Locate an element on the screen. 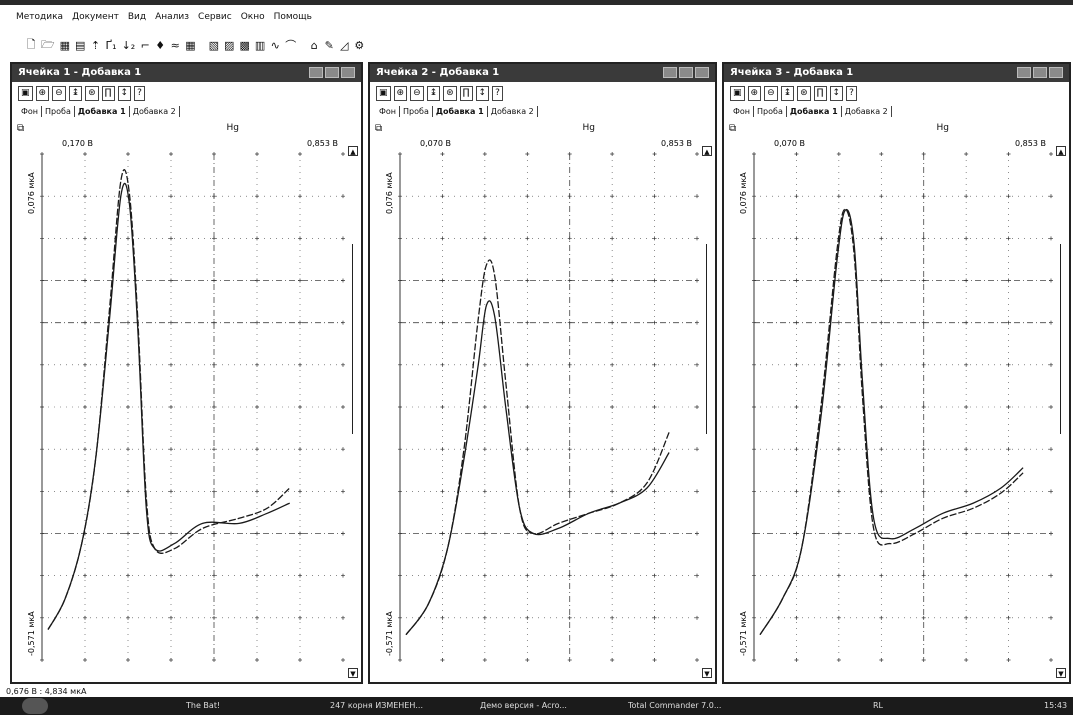  trace-icon: ⌒ is located at coordinates (291, 45).